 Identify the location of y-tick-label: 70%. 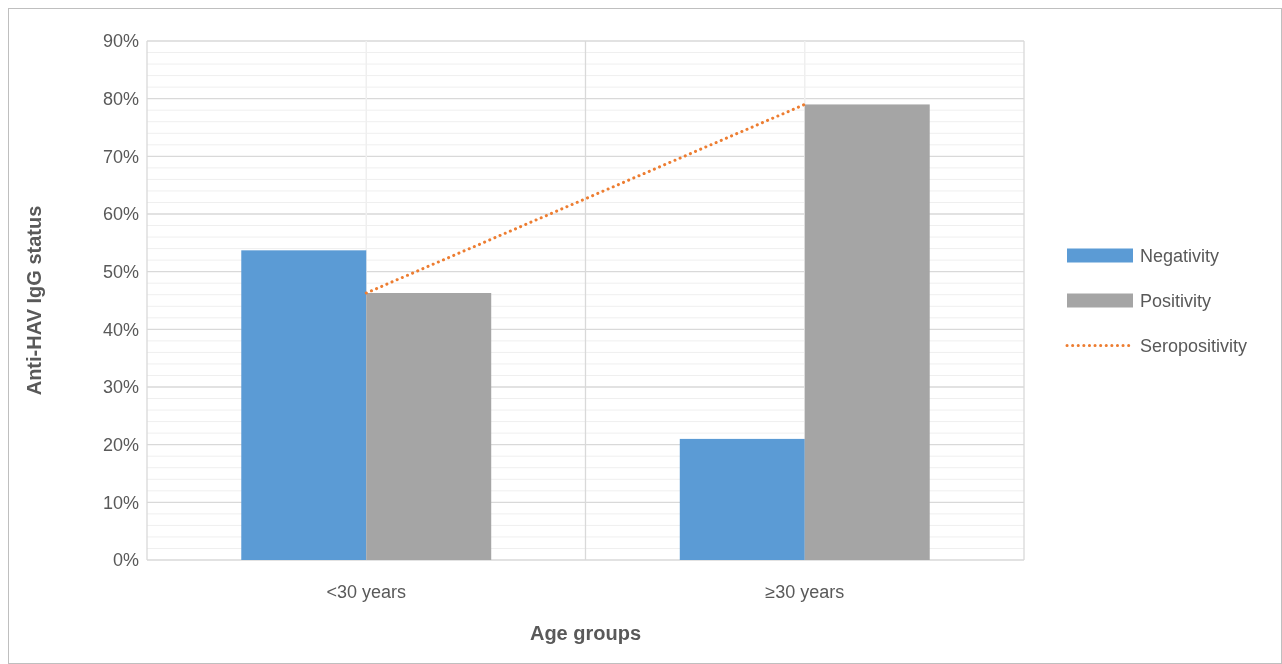
(120, 156).